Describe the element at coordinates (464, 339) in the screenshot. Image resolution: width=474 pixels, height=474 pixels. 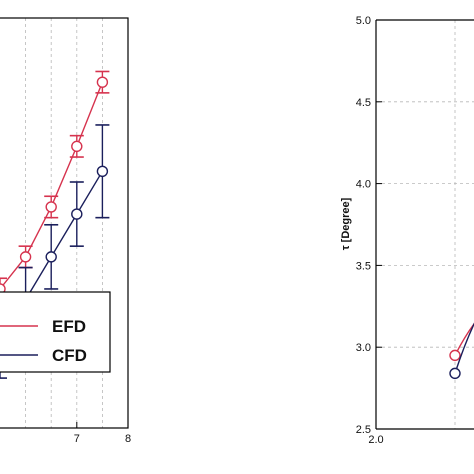
I see `right-series-line-efd` at that location.